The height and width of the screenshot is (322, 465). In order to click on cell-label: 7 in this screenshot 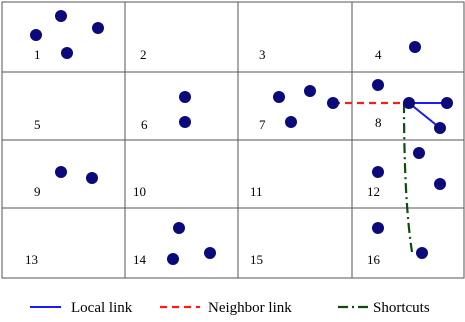, I will do `click(262, 124)`.